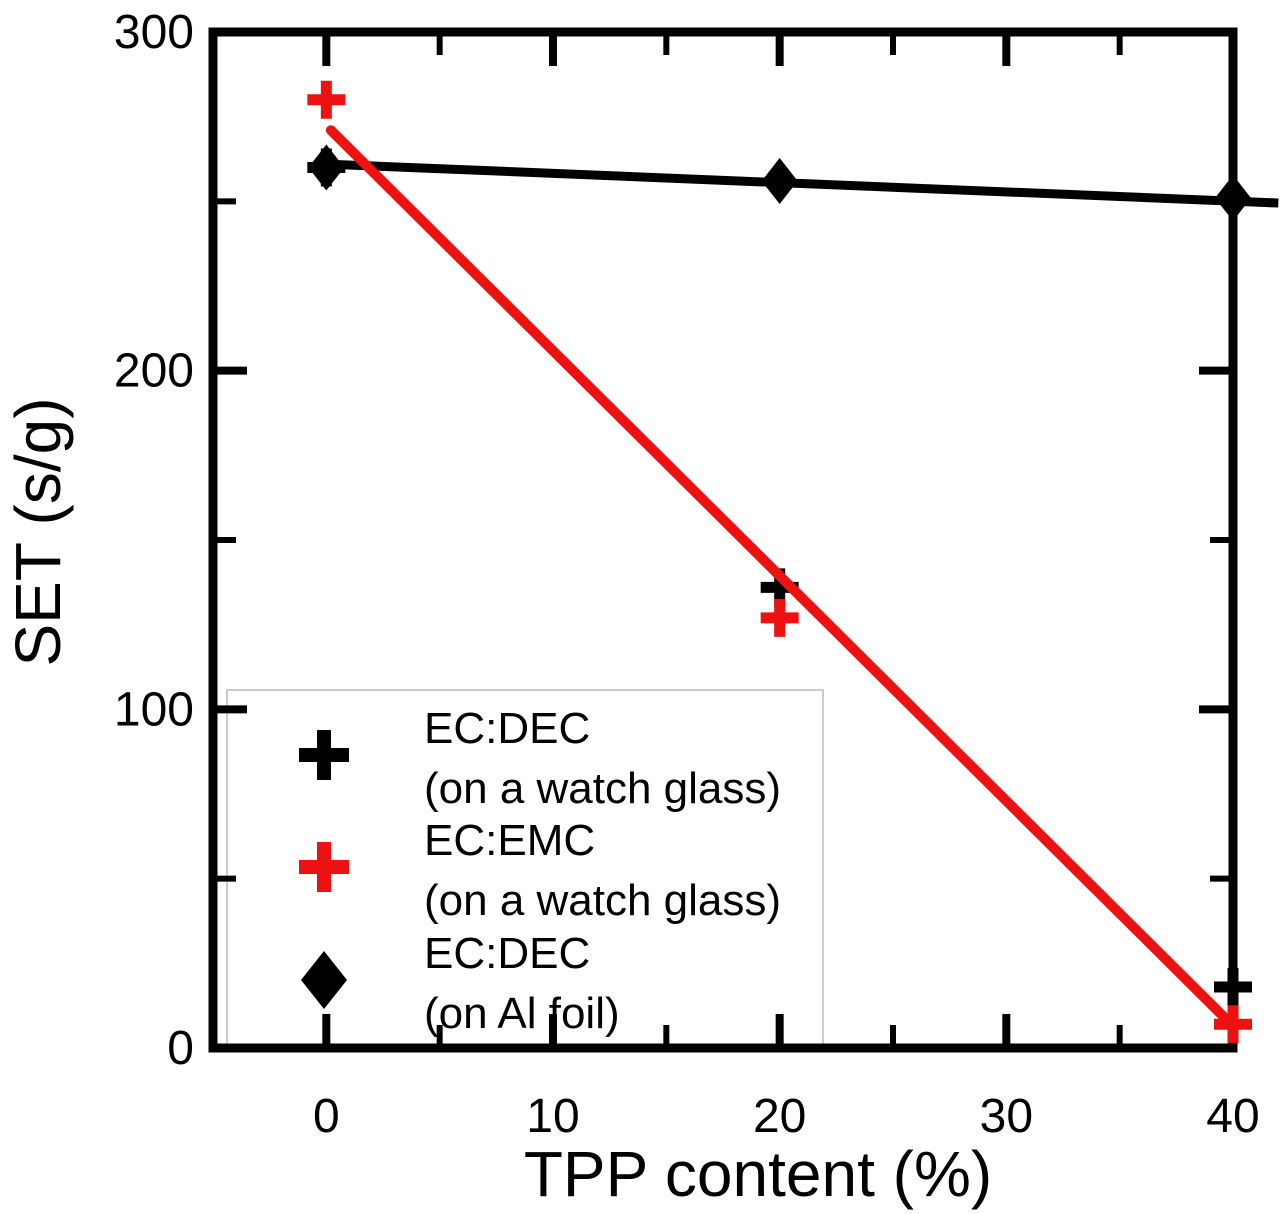 This screenshot has height=1214, width=1280. I want to click on x-tick-label: 20, so click(779, 1116).